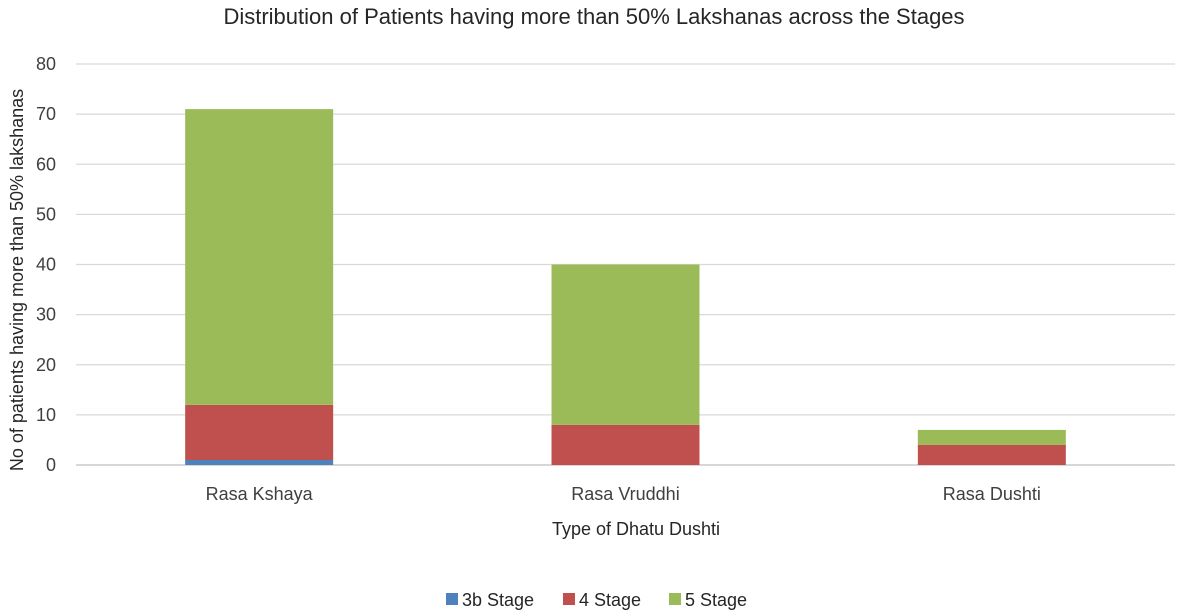  I want to click on y-tick-label: 60, so click(46, 164).